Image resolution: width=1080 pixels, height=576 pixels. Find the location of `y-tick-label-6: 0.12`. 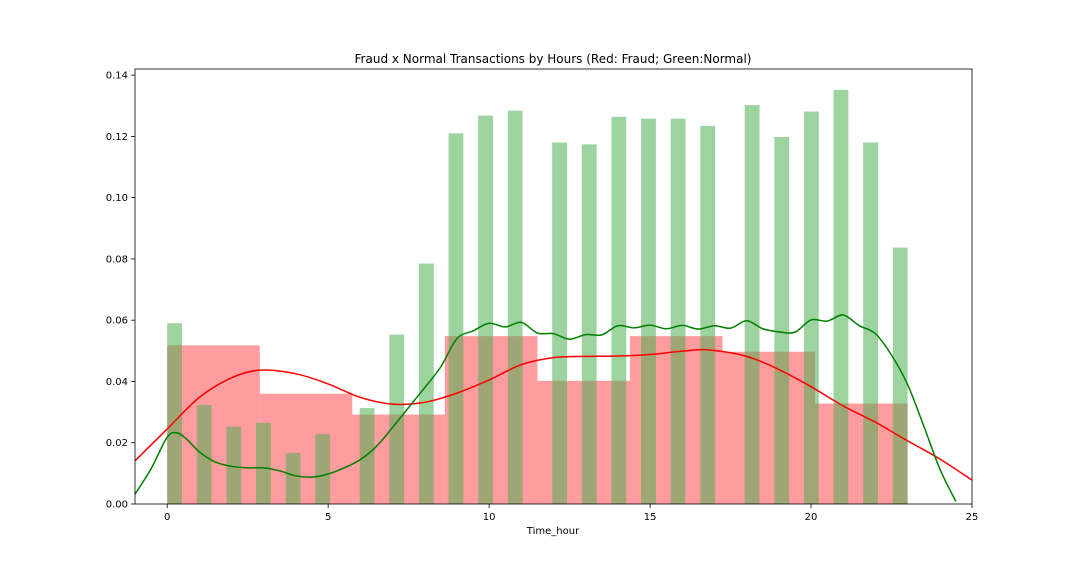

y-tick-label-6: 0.12 is located at coordinates (117, 137).